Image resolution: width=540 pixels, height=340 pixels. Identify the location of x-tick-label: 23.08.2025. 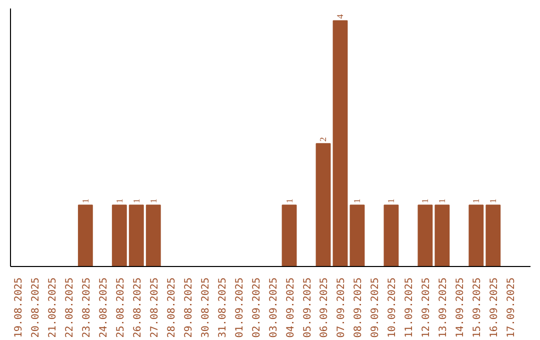
(86, 307).